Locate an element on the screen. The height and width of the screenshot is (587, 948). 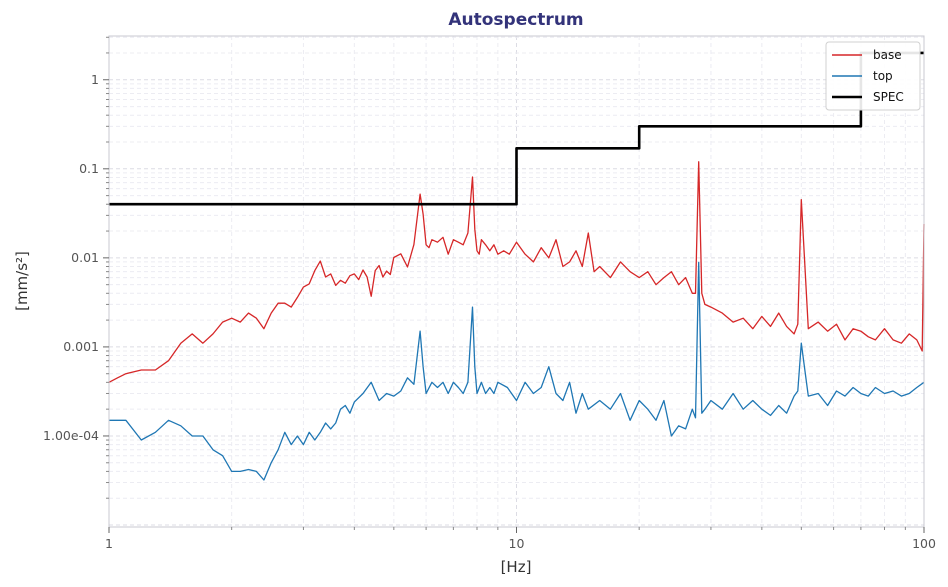
y-tick-label: 1.00e-04 is located at coordinates (71, 435).